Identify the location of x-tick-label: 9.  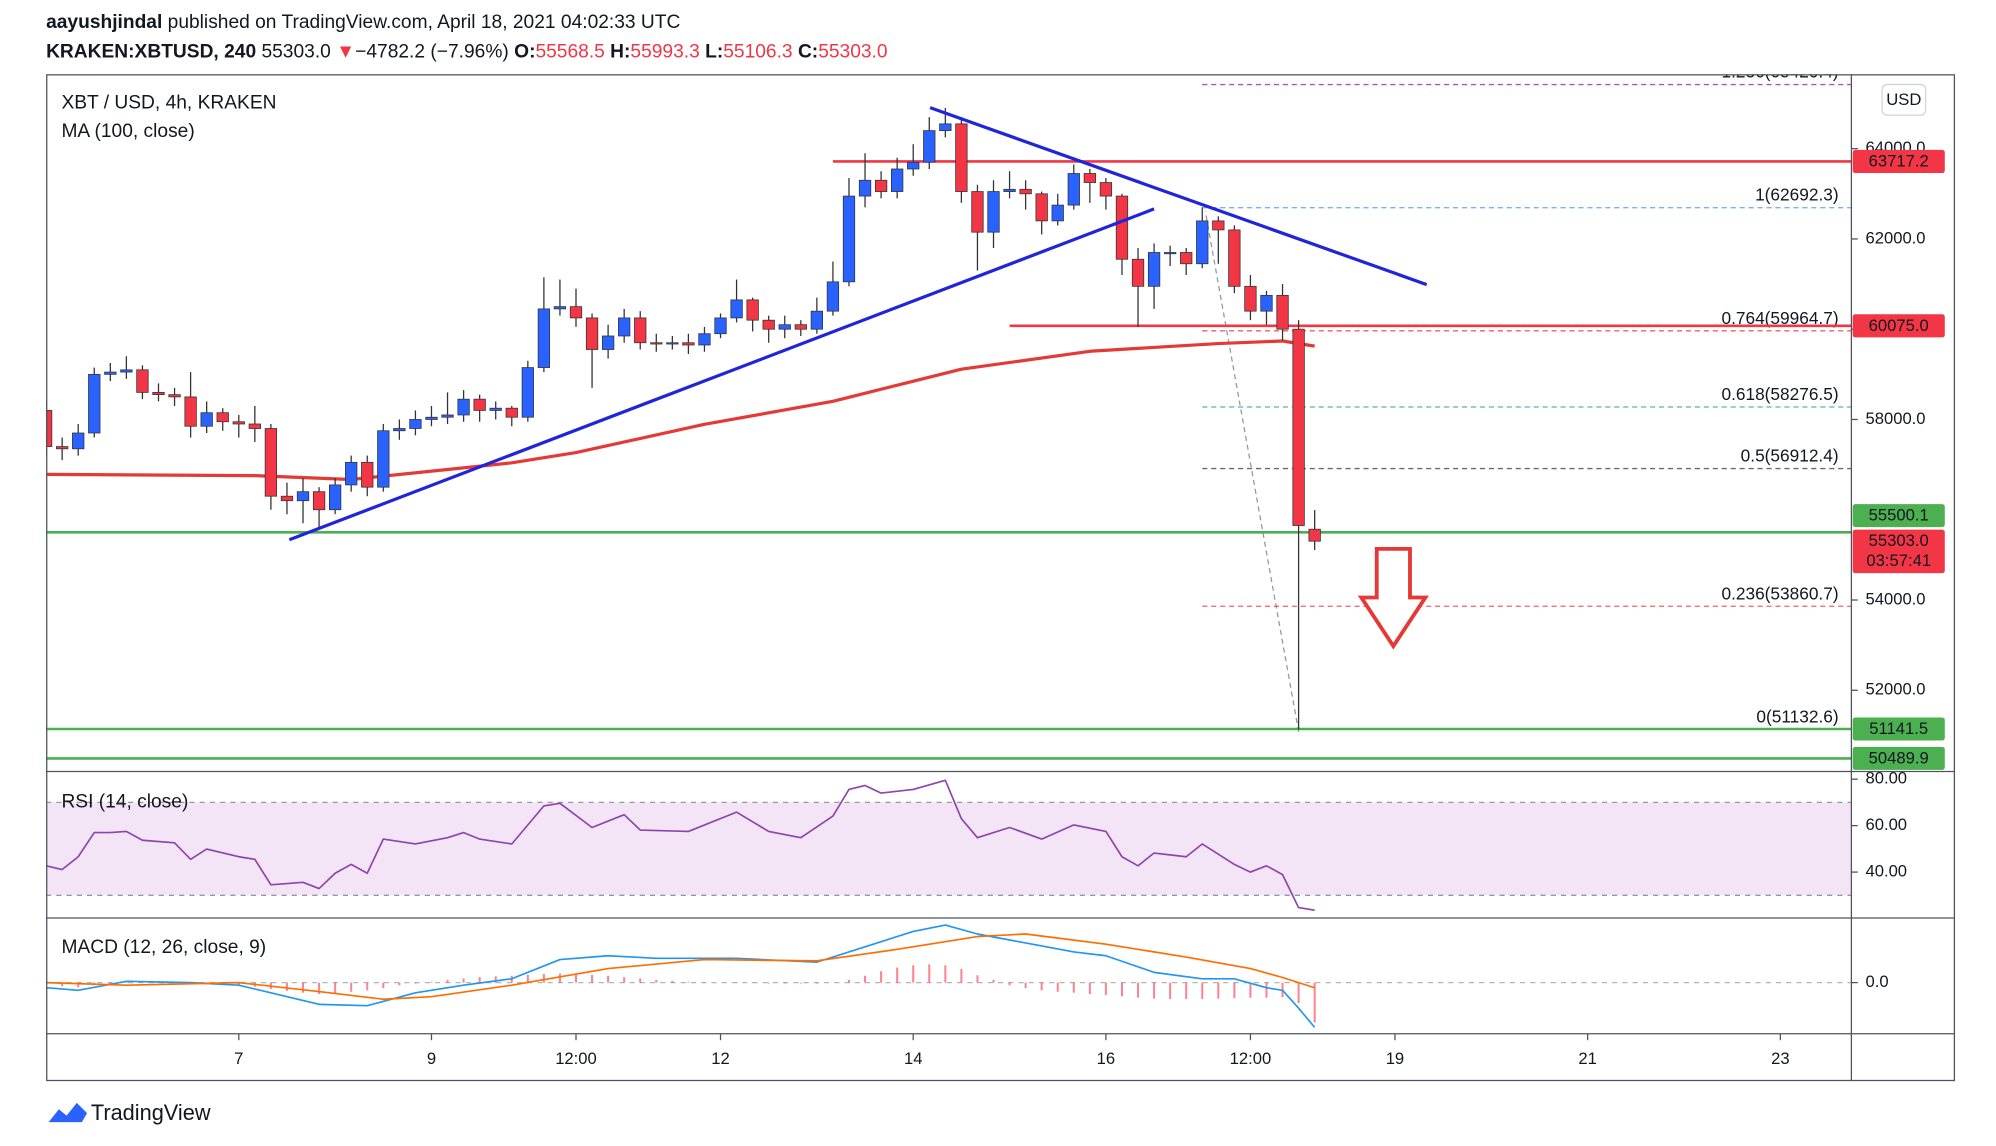
(431, 1058).